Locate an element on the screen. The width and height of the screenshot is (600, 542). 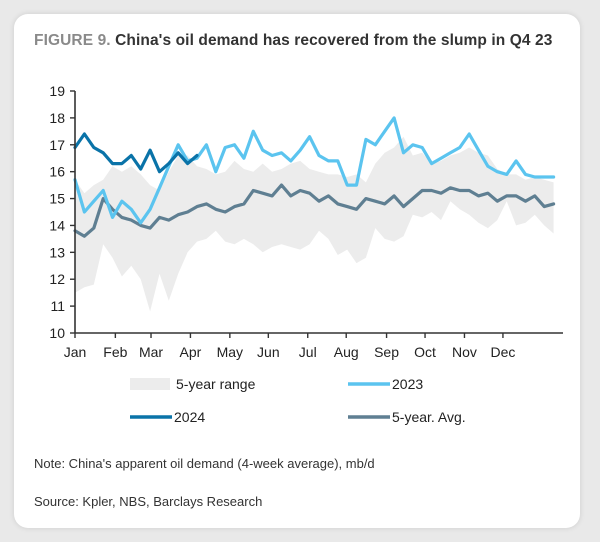
x-tick-label: Jan is located at coordinates (75, 352).